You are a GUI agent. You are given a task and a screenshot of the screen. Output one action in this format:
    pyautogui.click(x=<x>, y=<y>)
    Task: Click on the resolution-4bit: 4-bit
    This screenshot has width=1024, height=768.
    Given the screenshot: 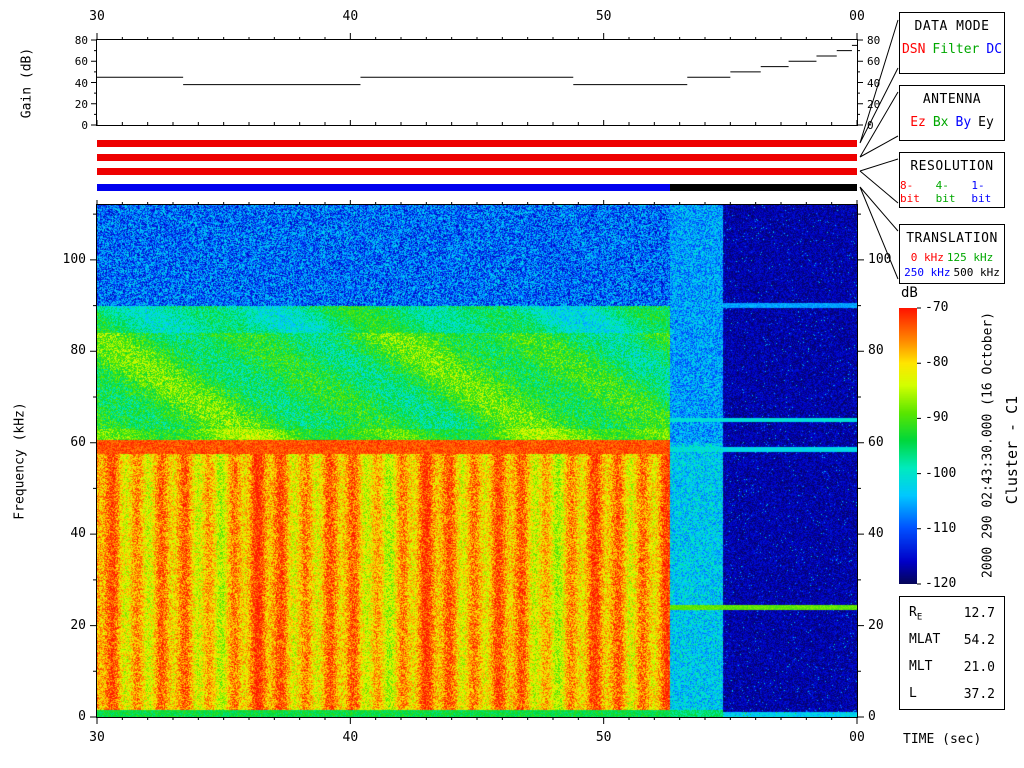 What is the action you would take?
    pyautogui.click(x=945, y=192)
    